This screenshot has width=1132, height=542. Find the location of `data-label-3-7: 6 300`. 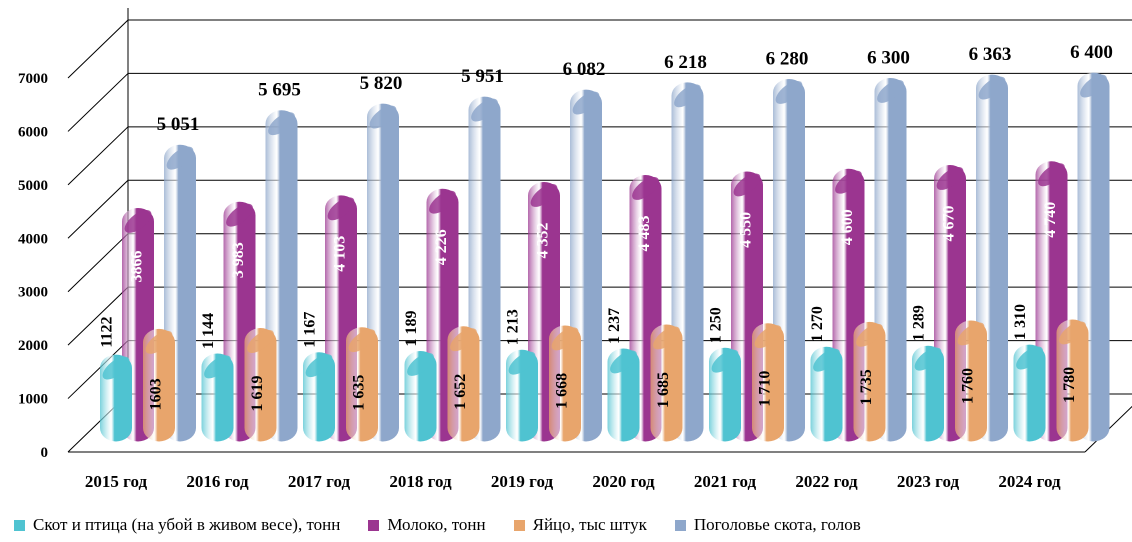

data-label-3-7: 6 300 is located at coordinates (888, 57).